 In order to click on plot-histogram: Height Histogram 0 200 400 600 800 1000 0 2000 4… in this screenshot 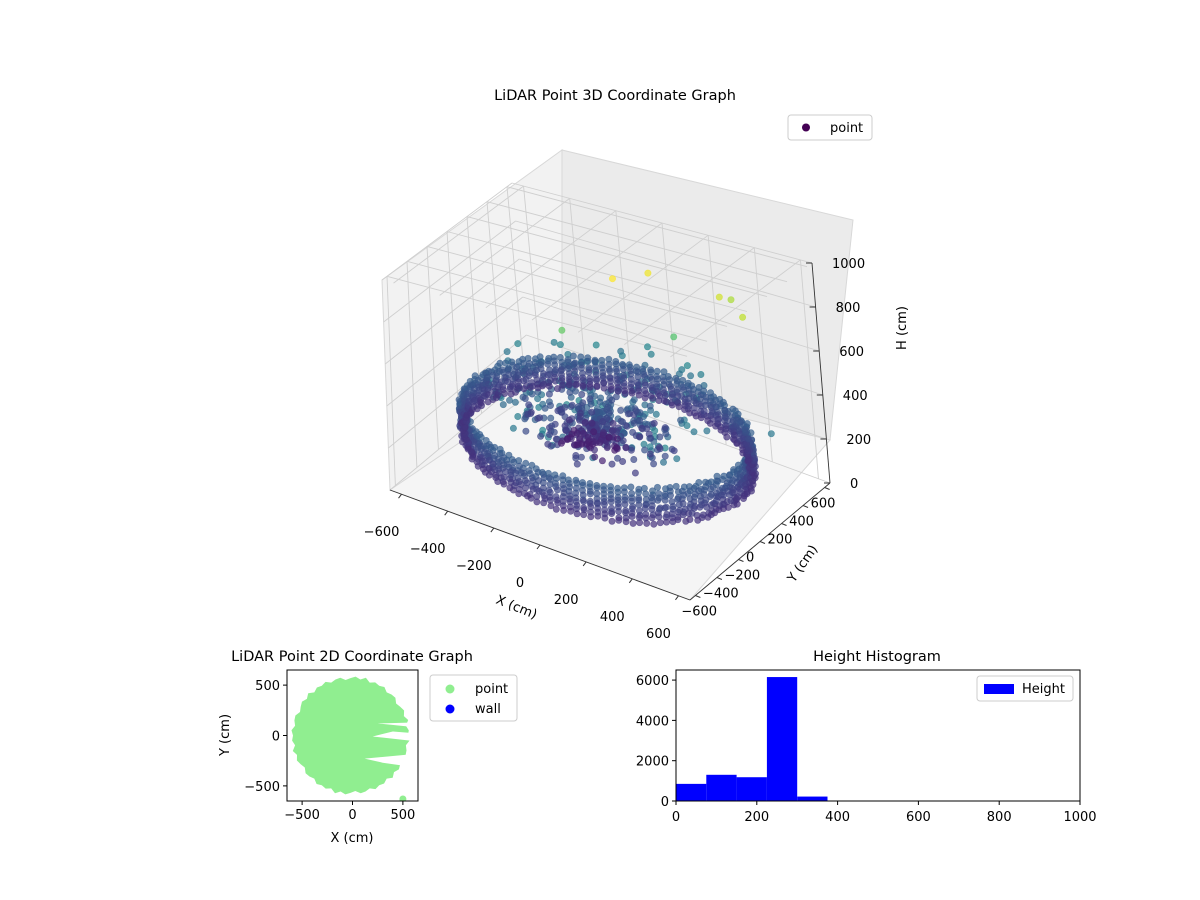, I will do `click(866, 737)`.